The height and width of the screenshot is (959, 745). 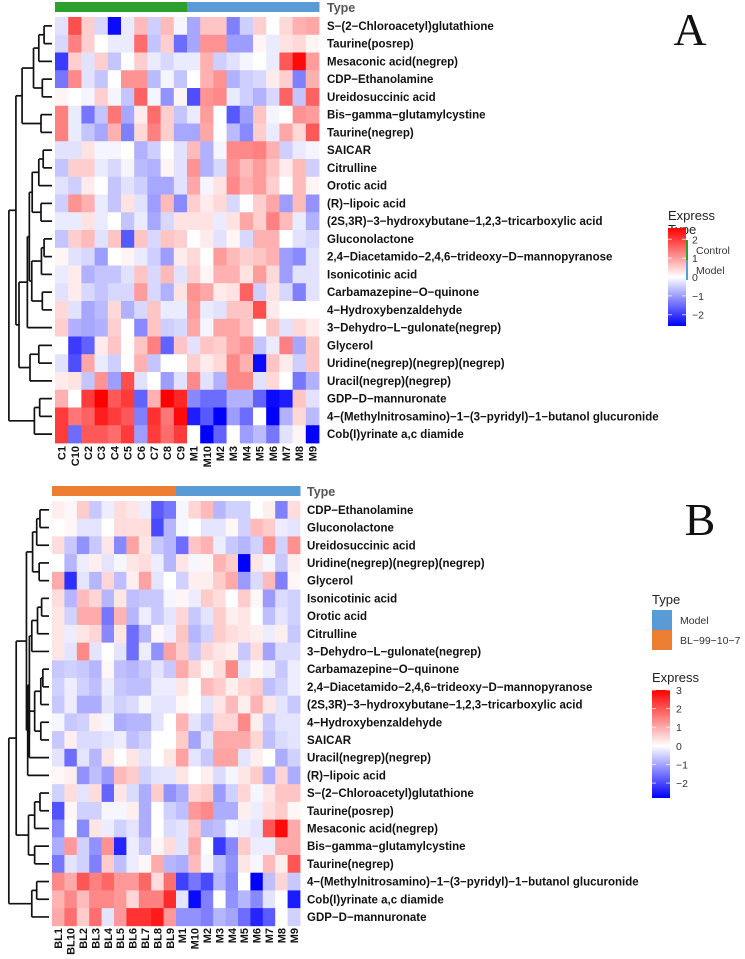 What do you see at coordinates (360, 511) in the screenshot?
I see `row-label: CDP−Ethanolamine` at bounding box center [360, 511].